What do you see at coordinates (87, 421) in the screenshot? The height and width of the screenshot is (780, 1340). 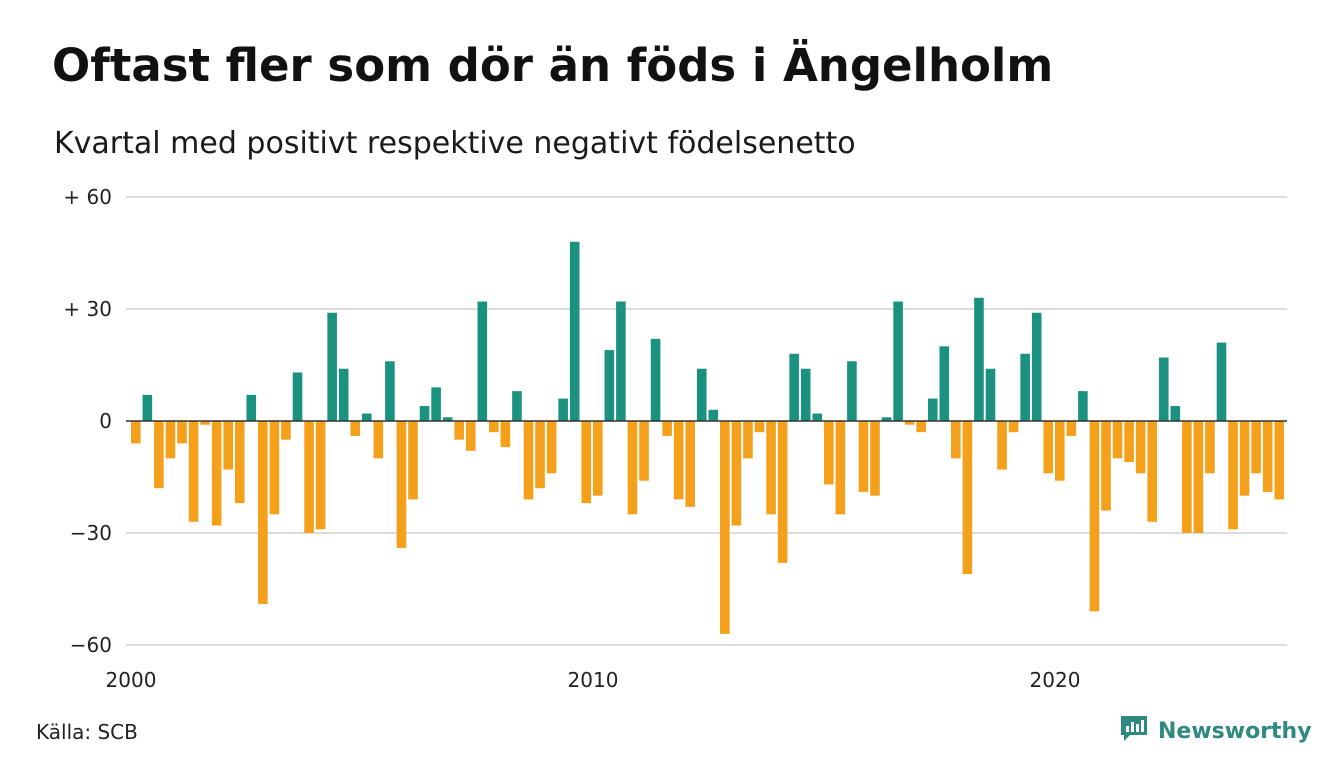 I see `y-axis-ticks: −60 −30 0 + 30 + 60` at bounding box center [87, 421].